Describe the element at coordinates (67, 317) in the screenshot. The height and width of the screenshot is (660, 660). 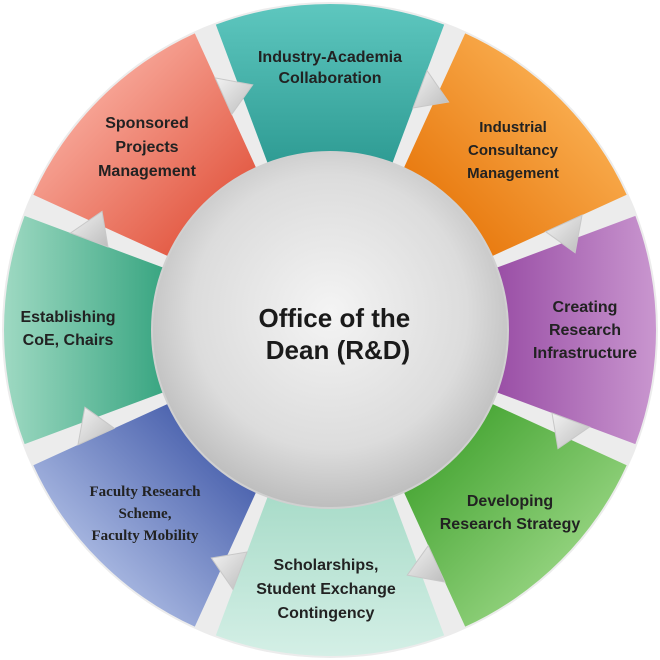
I see `segment-label-line: Establishing` at that location.